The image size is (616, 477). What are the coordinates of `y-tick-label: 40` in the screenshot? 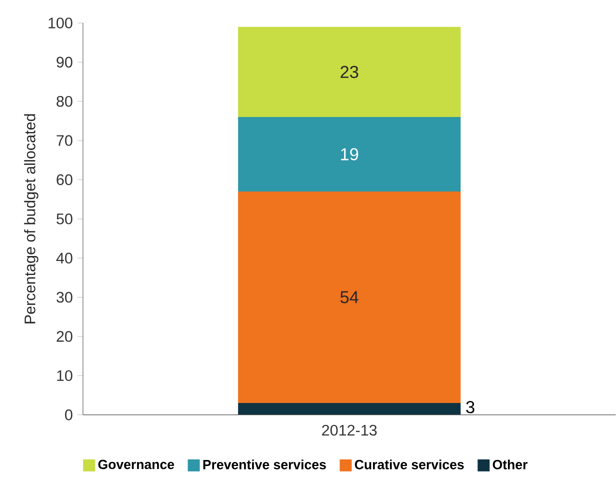 It's located at (64, 258).